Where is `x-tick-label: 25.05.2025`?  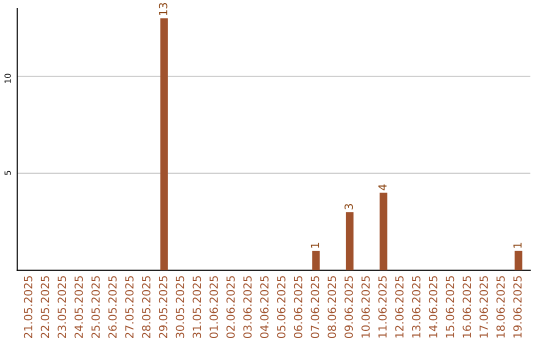 x-tick-label: 25.05.2025 is located at coordinates (95, 307).